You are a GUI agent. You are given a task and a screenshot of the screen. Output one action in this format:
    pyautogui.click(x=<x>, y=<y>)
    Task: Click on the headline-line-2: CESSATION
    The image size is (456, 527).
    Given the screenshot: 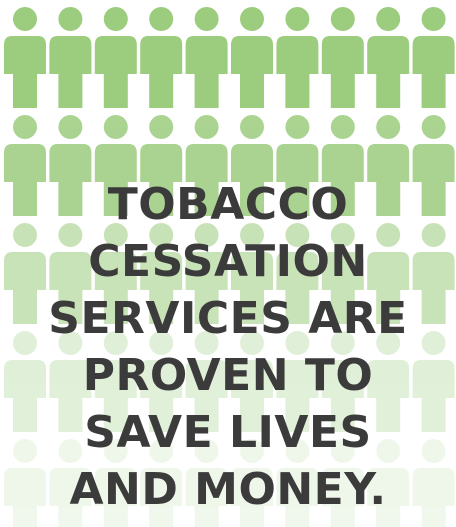 What is the action you would take?
    pyautogui.click(x=228, y=261)
    